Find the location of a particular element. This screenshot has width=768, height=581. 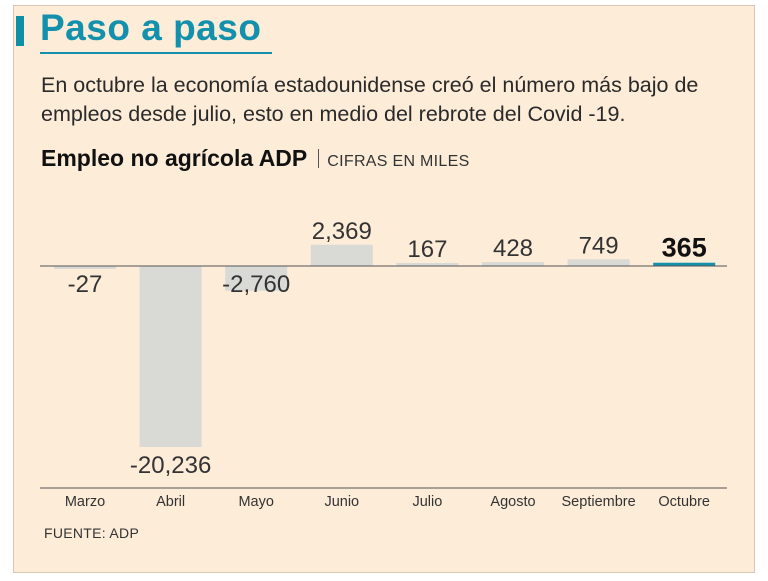

value-label-agosto: 428 is located at coordinates (513, 248).